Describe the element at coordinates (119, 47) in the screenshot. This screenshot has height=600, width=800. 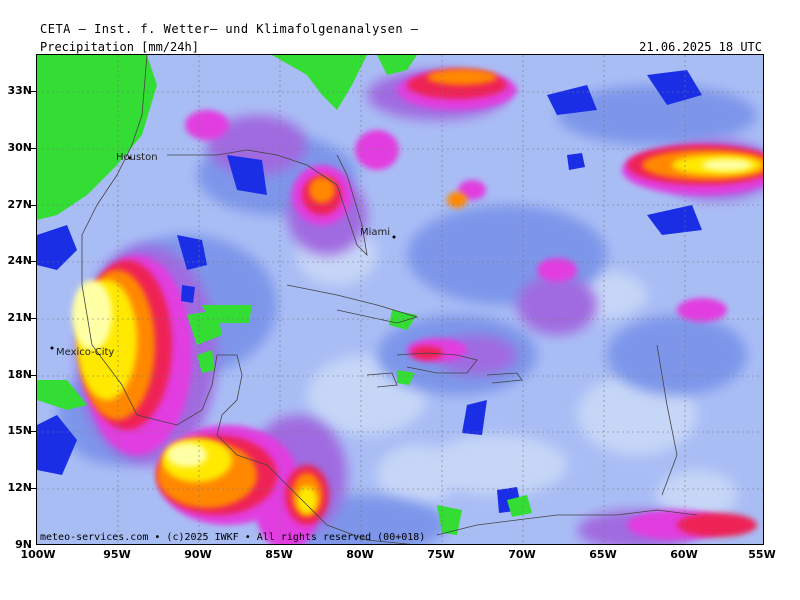
I see `parameter-label: Precipitation [mm/24h]` at that location.